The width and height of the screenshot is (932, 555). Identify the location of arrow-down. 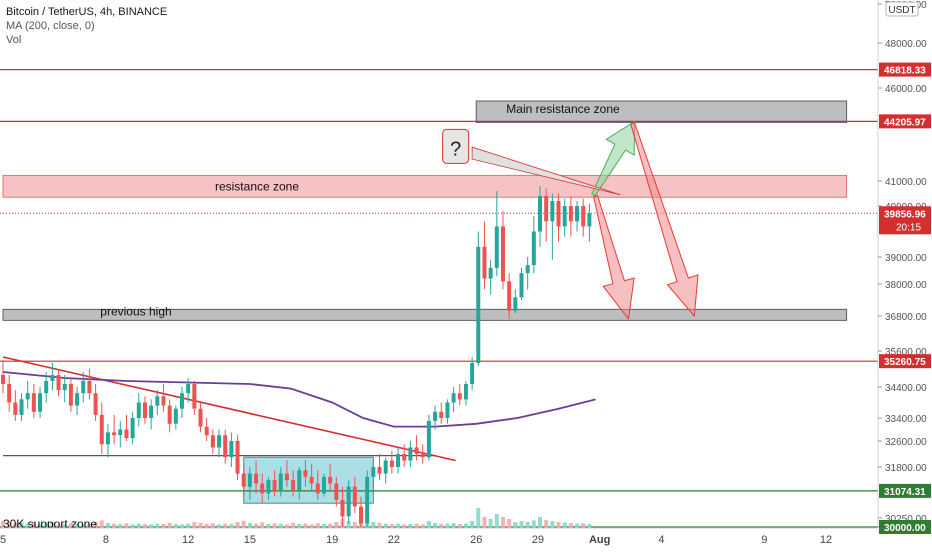
(664, 220).